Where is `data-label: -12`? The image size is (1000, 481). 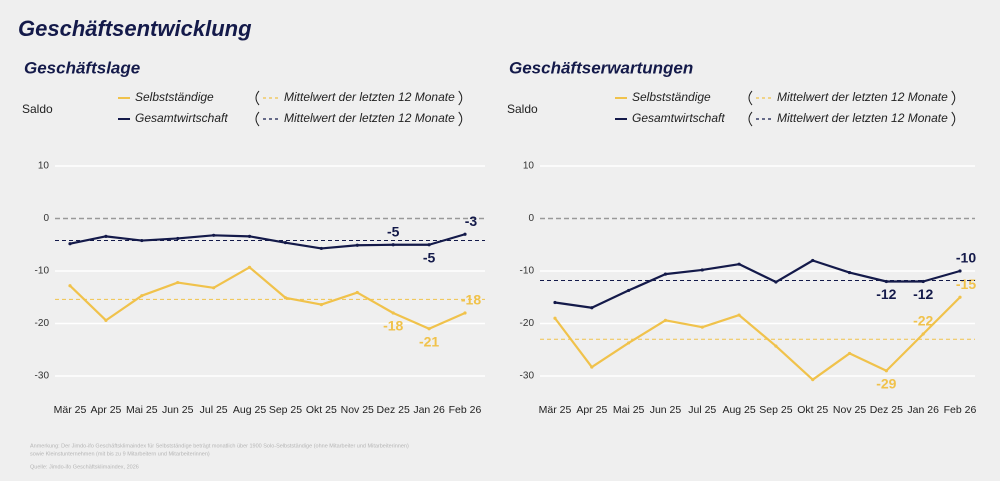
data-label: -12 is located at coordinates (886, 294).